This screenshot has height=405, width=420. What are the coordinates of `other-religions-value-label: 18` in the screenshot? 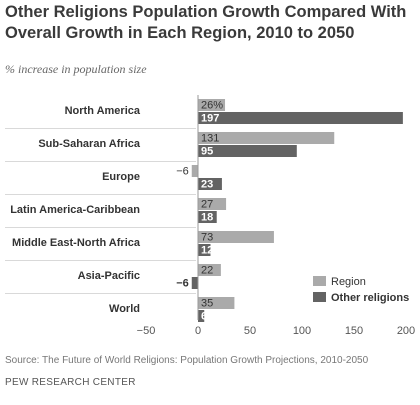 It's located at (207, 218).